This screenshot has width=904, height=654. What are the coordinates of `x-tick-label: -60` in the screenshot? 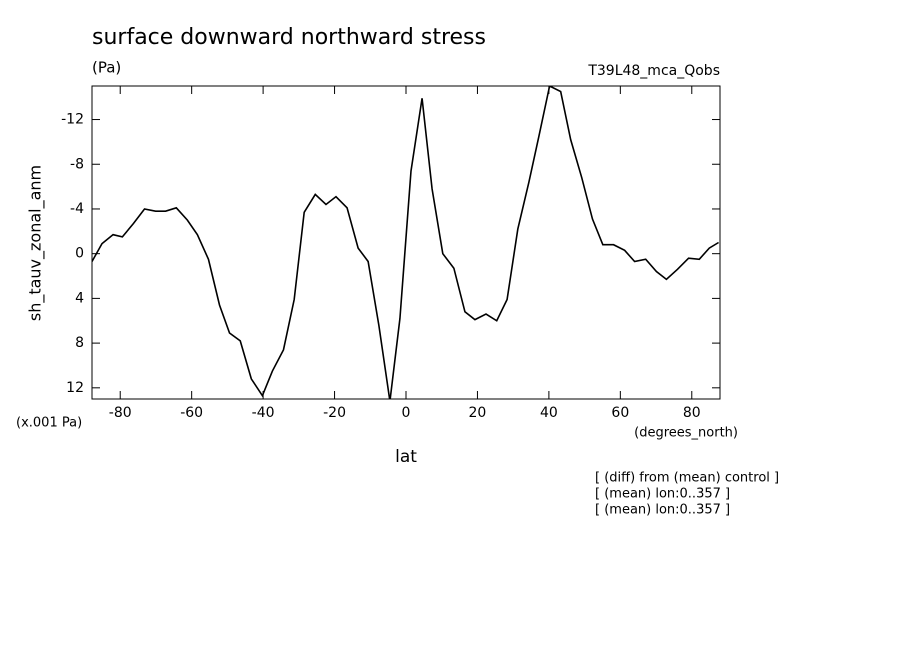 It's located at (191, 413).